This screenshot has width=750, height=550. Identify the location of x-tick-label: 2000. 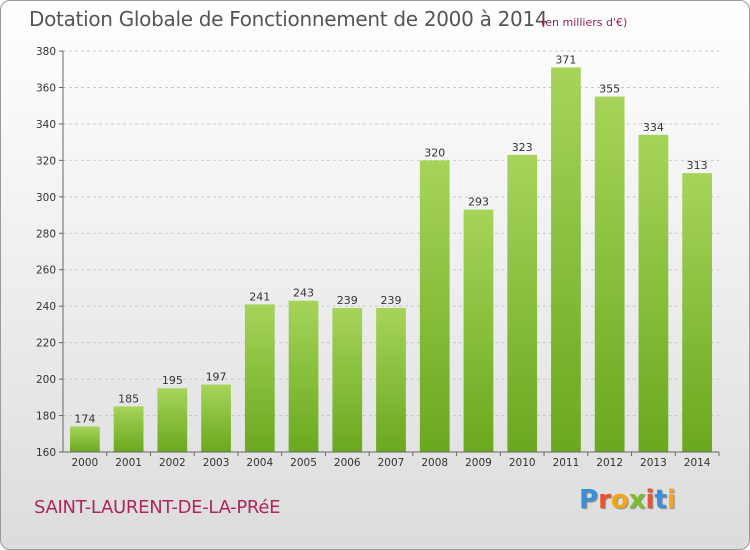
(84, 463).